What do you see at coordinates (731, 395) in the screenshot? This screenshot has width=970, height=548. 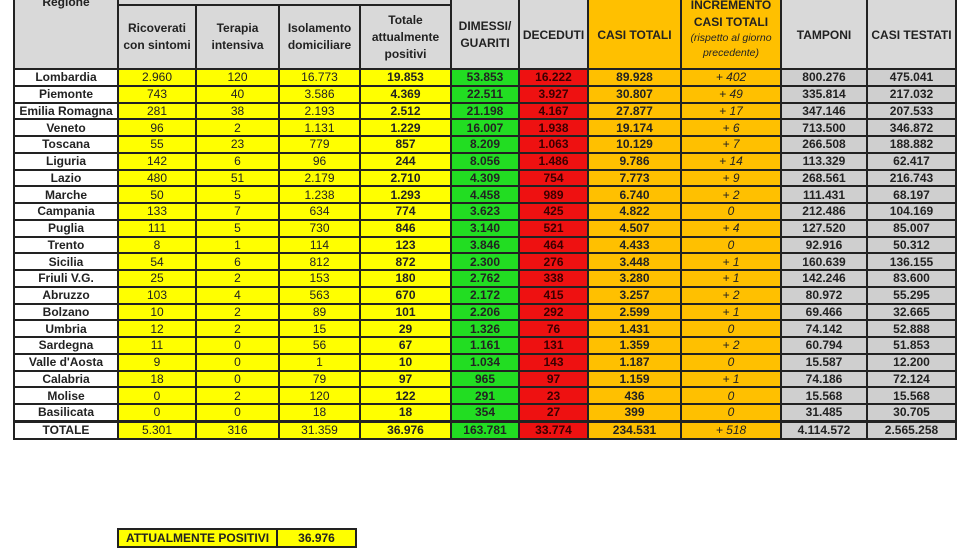 I see `cell-incremento: 0` at bounding box center [731, 395].